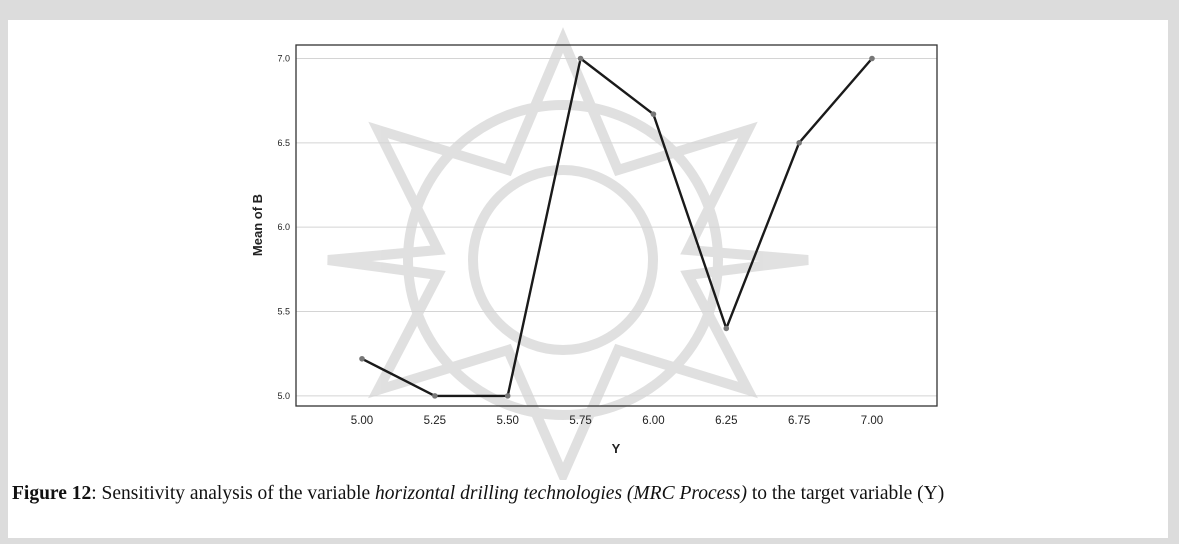 The width and height of the screenshot is (1179, 544). Describe the element at coordinates (508, 421) in the screenshot. I see `x-tick-label: 5.50` at that location.